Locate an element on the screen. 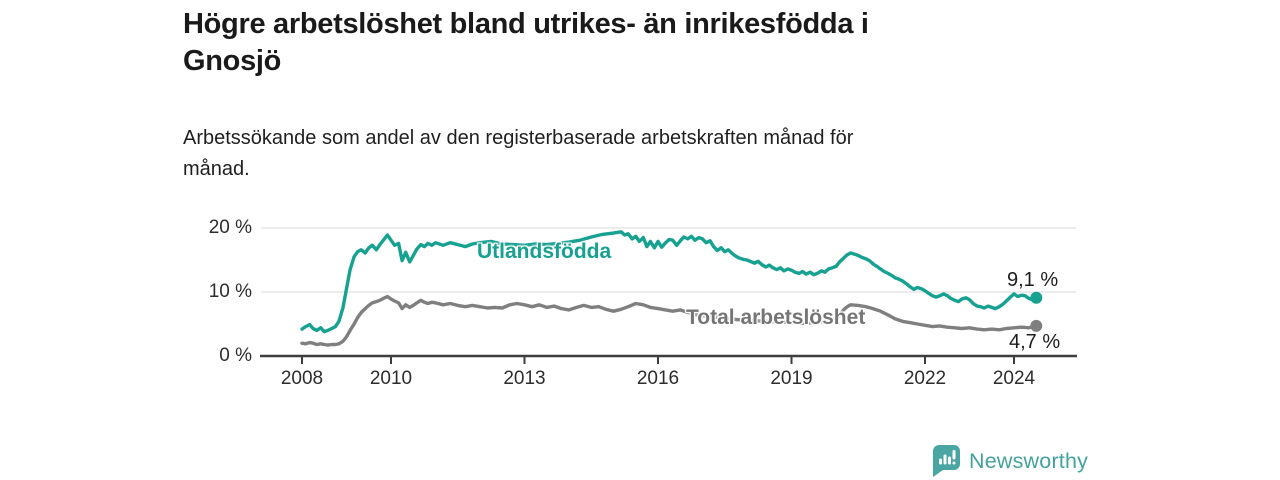 The width and height of the screenshot is (1280, 480). x-axis-tick-label: 2008 is located at coordinates (302, 378).